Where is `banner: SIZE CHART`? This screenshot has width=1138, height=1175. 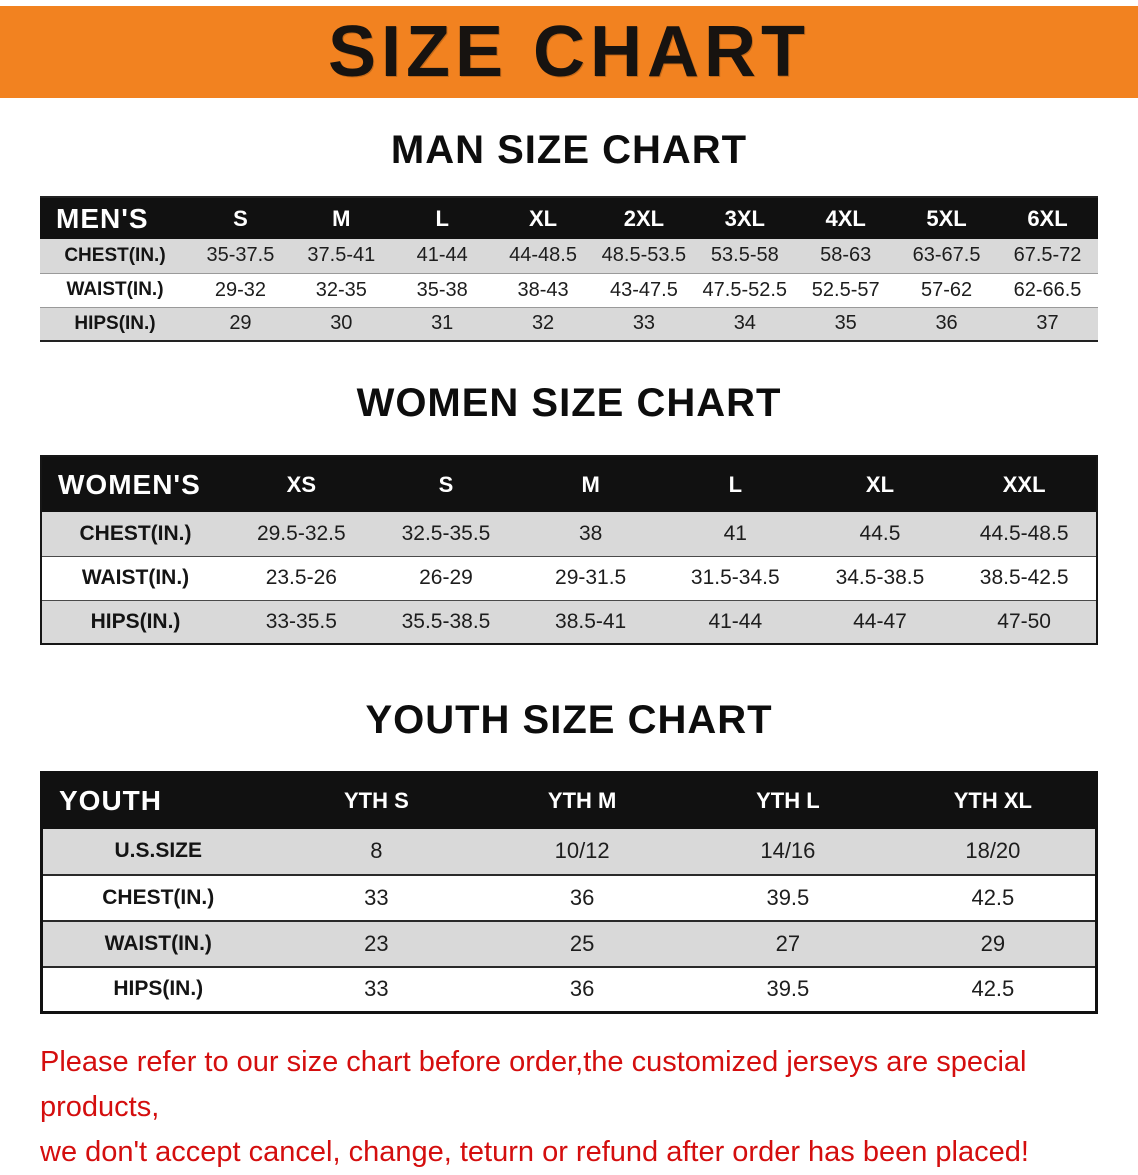 banner: SIZE CHART is located at coordinates (569, 52).